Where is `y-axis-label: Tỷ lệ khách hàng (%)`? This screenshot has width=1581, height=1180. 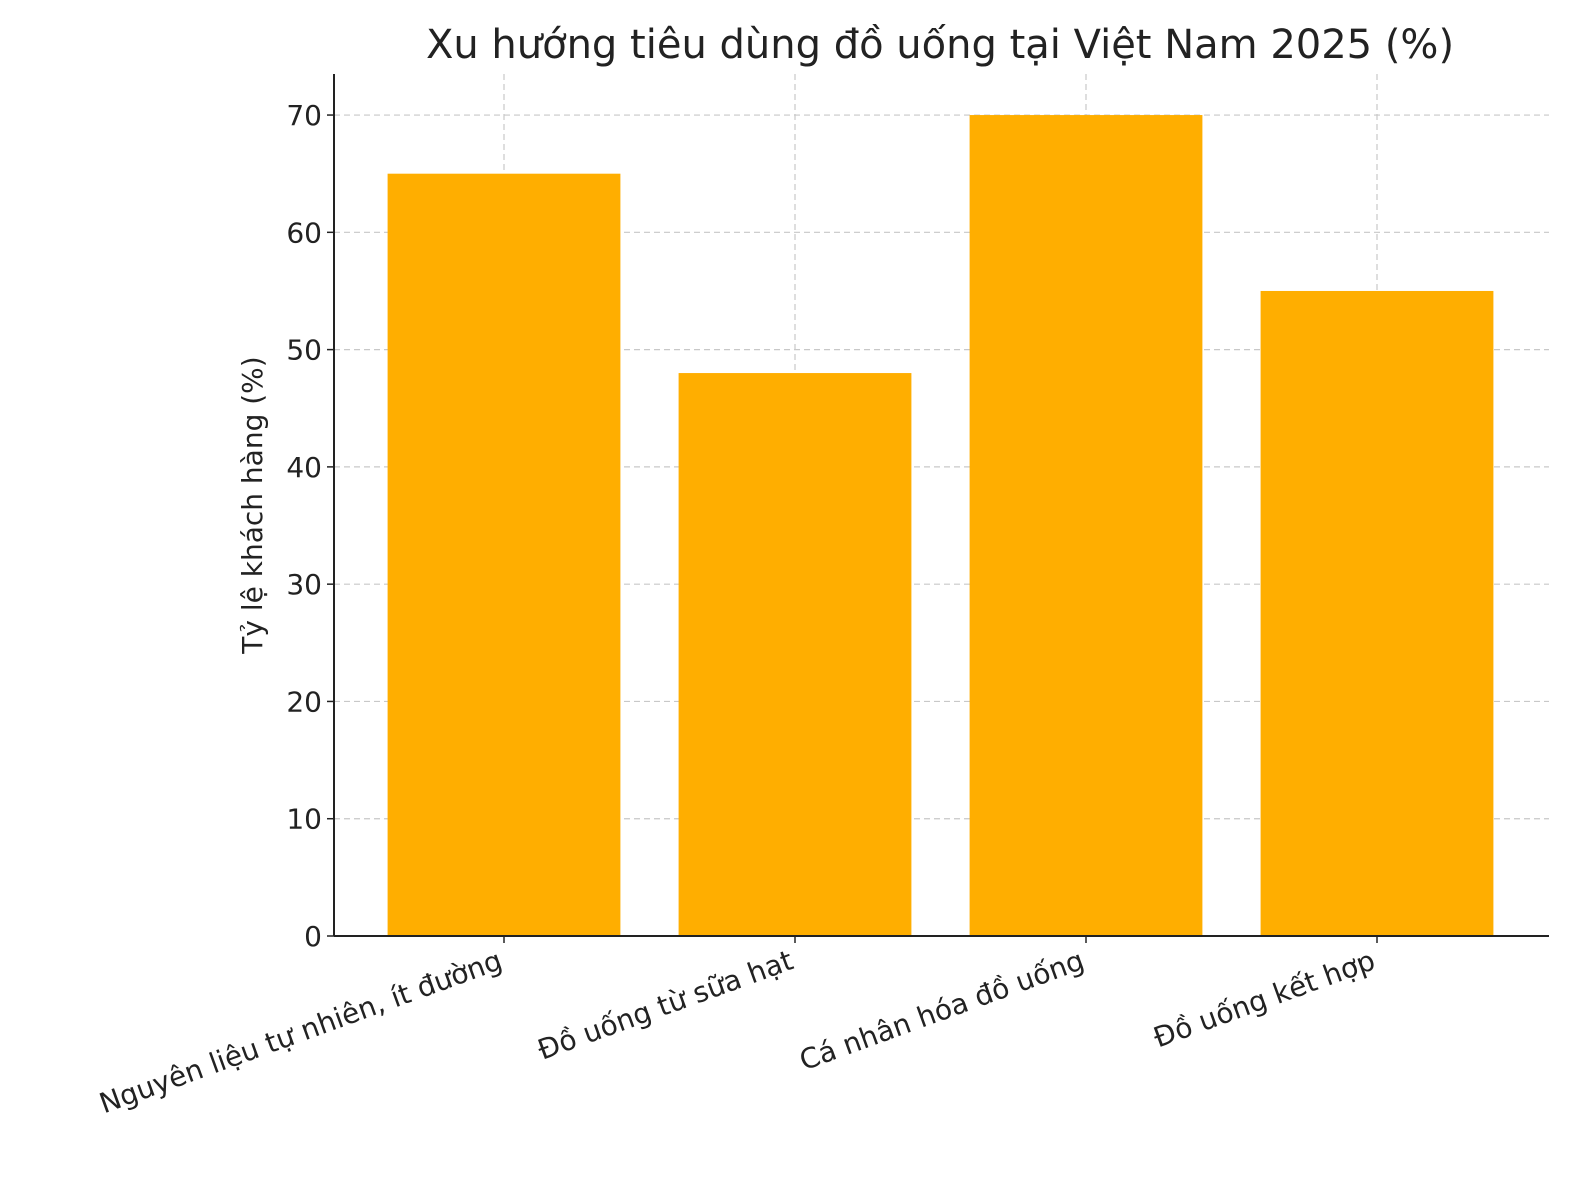 y-axis-label: Tỷ lệ khách hàng (%) is located at coordinates (252, 505).